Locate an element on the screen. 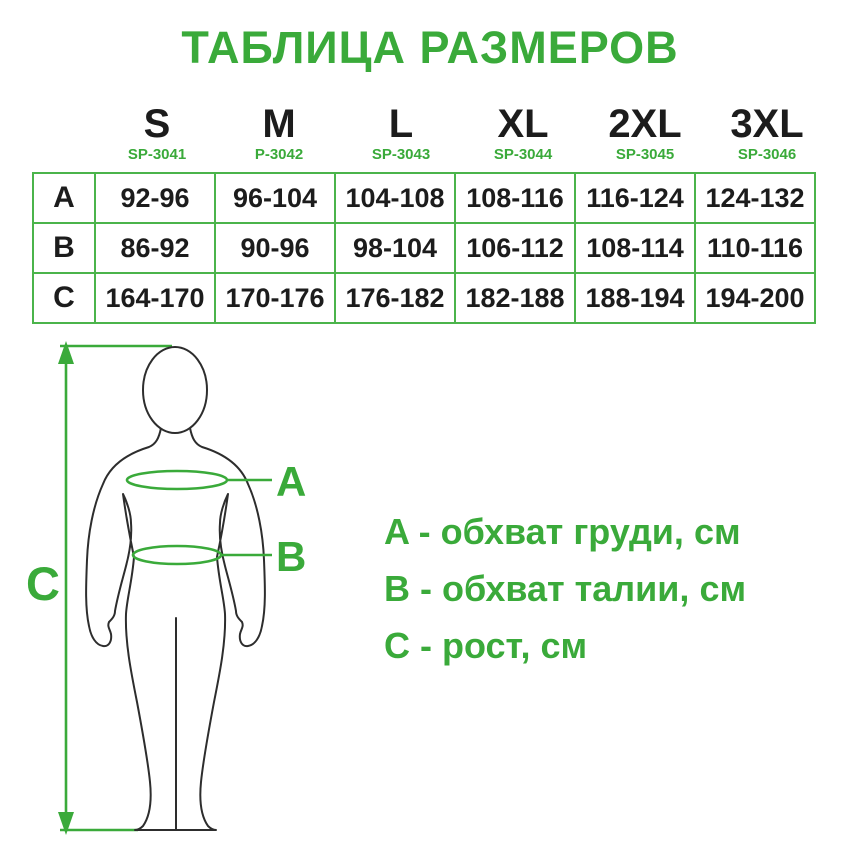 The image size is (860, 860). size-label: S is located at coordinates (157, 124).